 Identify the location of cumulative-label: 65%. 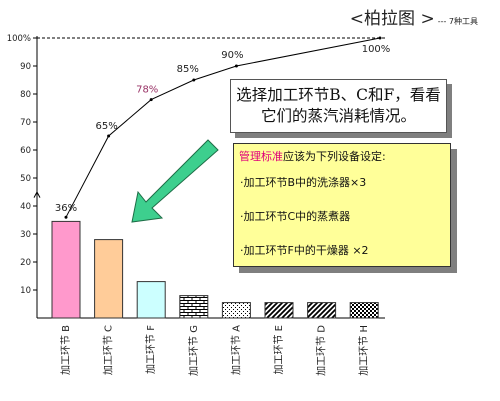
(106, 126).